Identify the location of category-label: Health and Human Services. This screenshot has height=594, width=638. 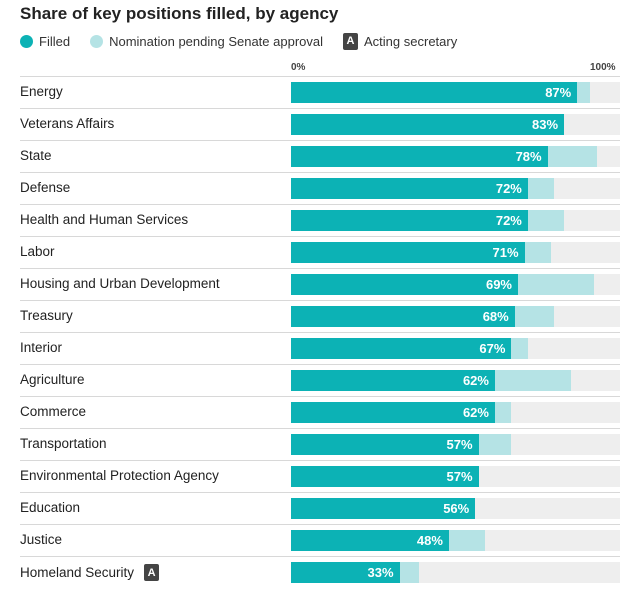
(104, 219).